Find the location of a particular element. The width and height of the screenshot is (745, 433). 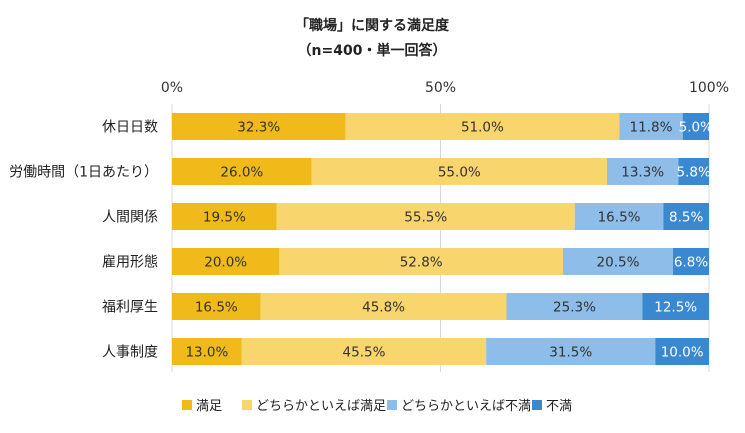

legend-label: 満足 is located at coordinates (209, 406).